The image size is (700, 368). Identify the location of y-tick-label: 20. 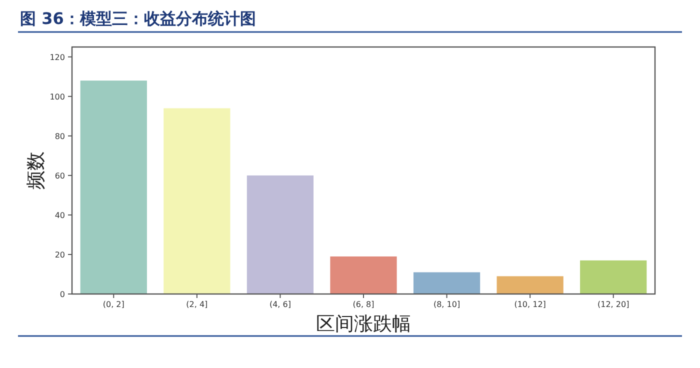
(59, 255).